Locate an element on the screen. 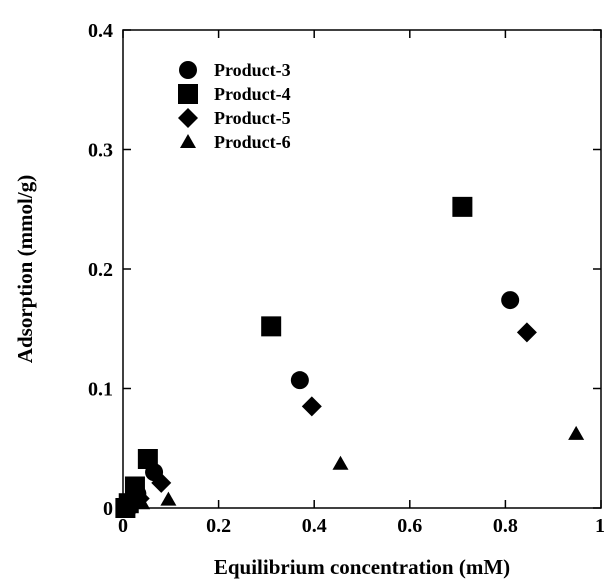 This screenshot has height=584, width=605. legend-label: Product-6 is located at coordinates (252, 142).